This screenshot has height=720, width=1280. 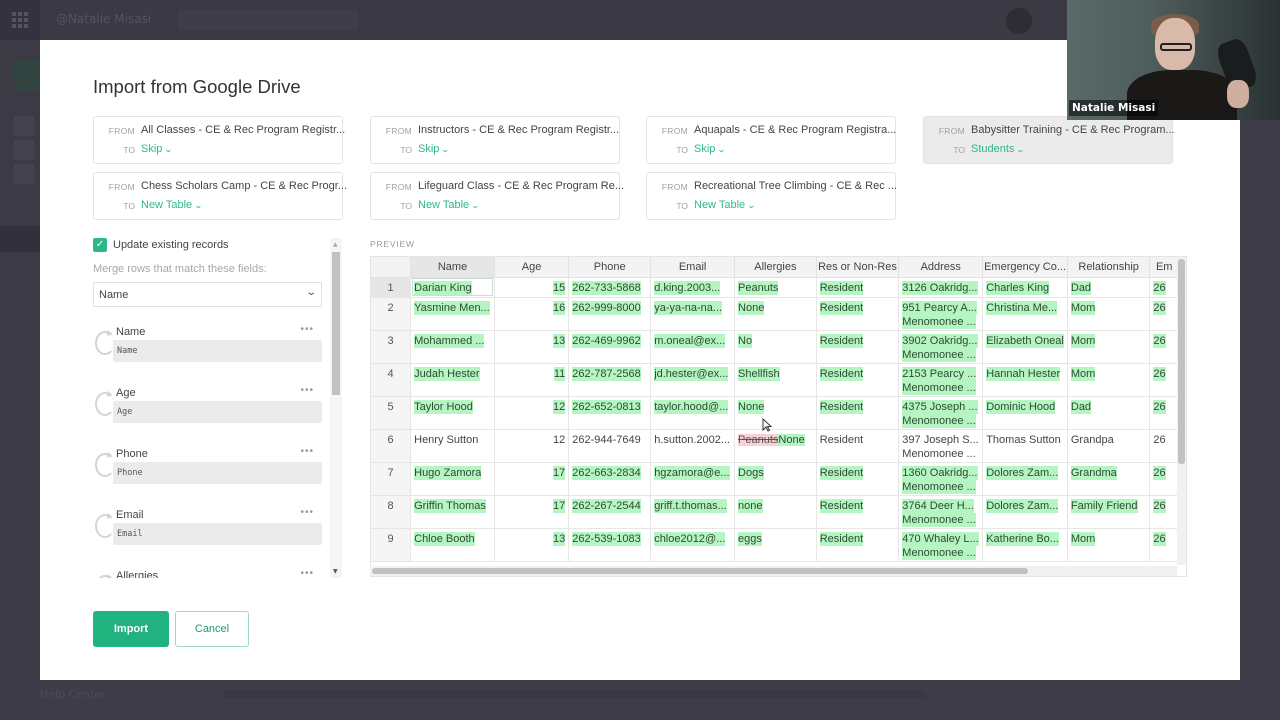 What do you see at coordinates (1025, 446) in the screenshot?
I see `grid-cell-emergency: Thomas Sutton` at bounding box center [1025, 446].